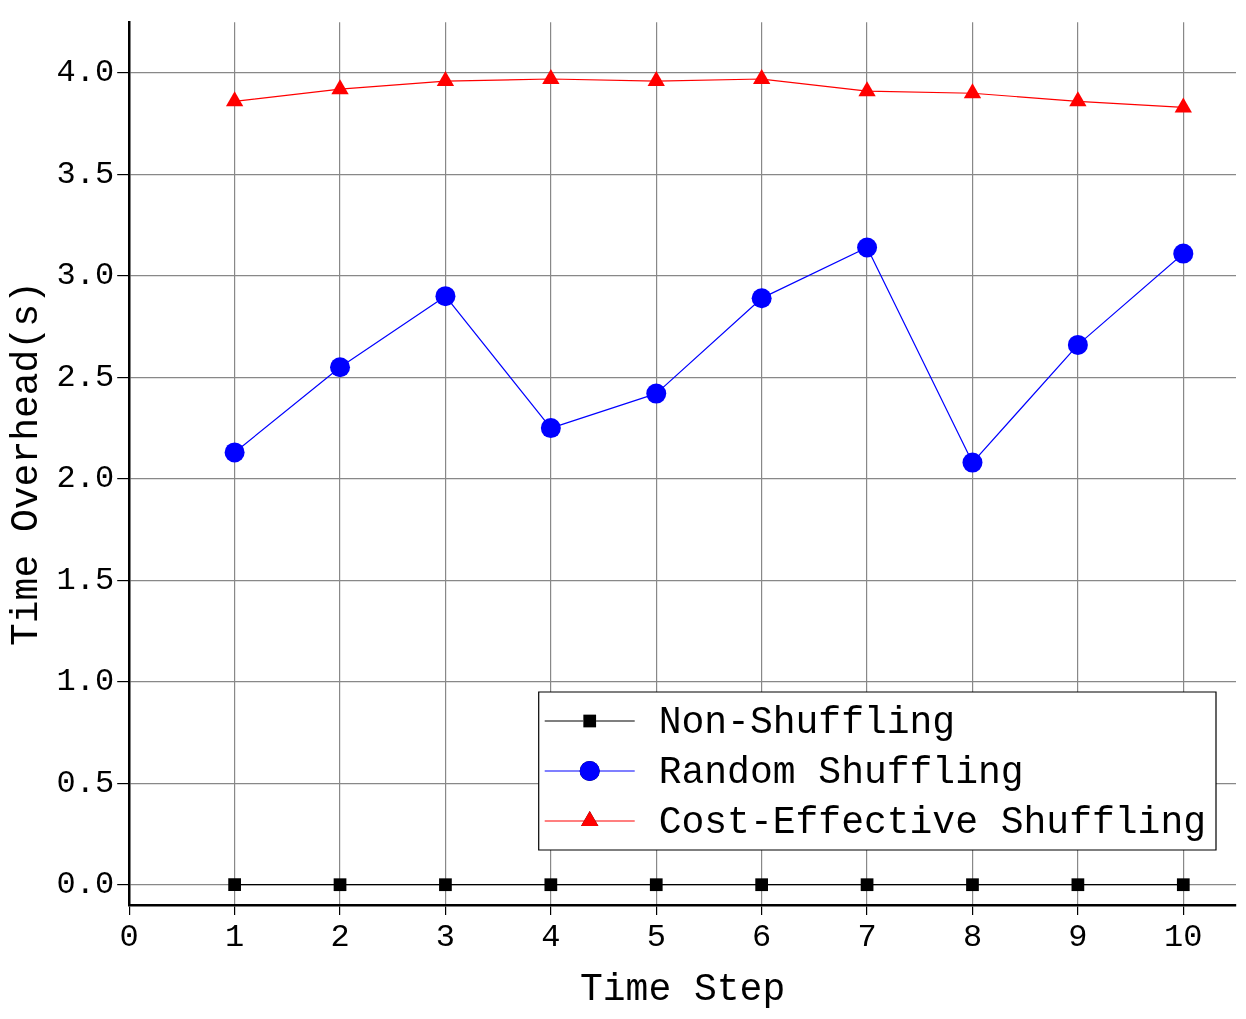  What do you see at coordinates (762, 937) in the screenshot?
I see `x-tick-label: 6` at bounding box center [762, 937].